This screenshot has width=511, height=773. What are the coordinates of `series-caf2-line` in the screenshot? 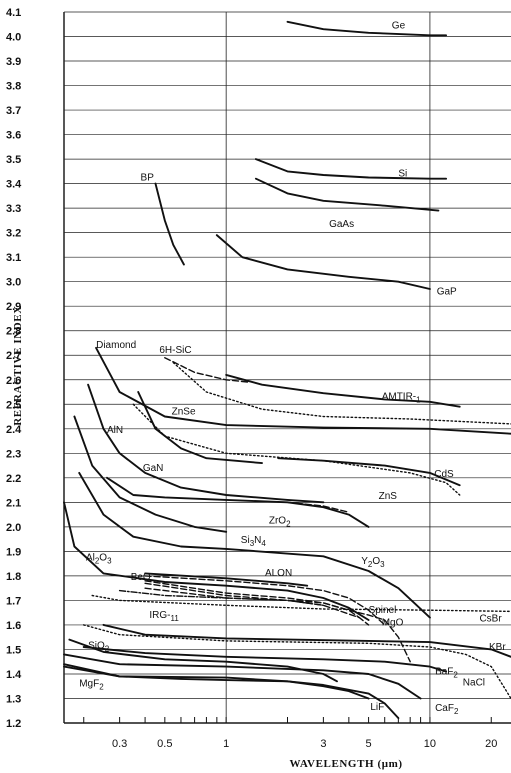 It's located at (242, 676).